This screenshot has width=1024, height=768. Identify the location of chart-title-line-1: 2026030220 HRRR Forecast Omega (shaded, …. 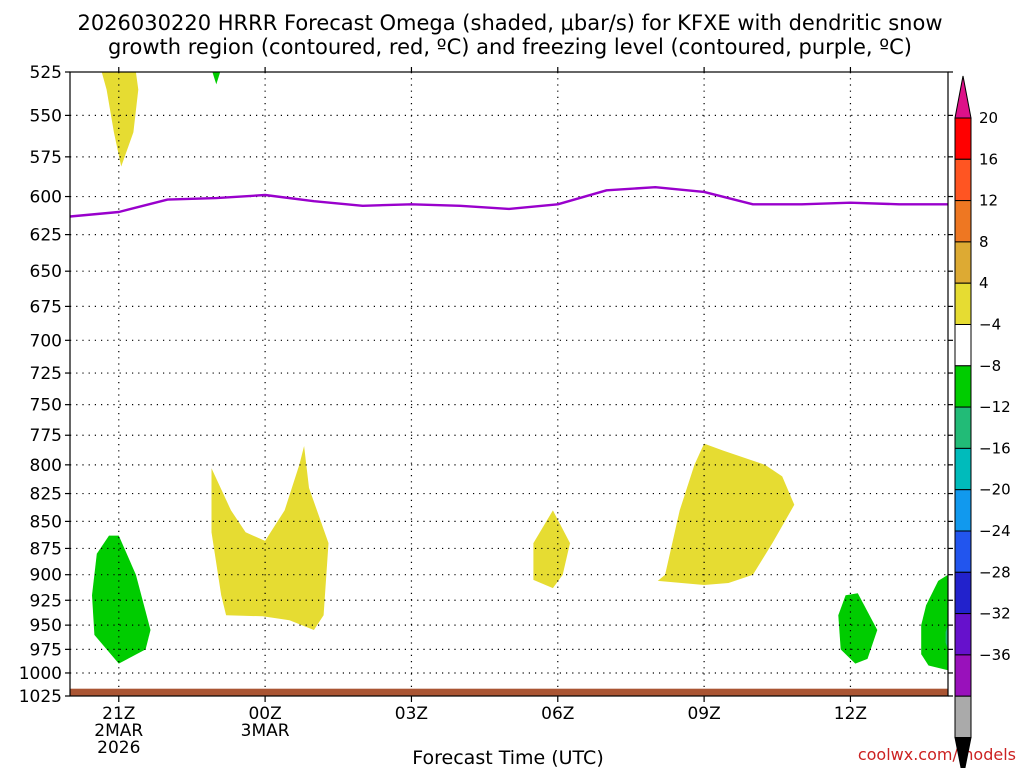
(509, 23).